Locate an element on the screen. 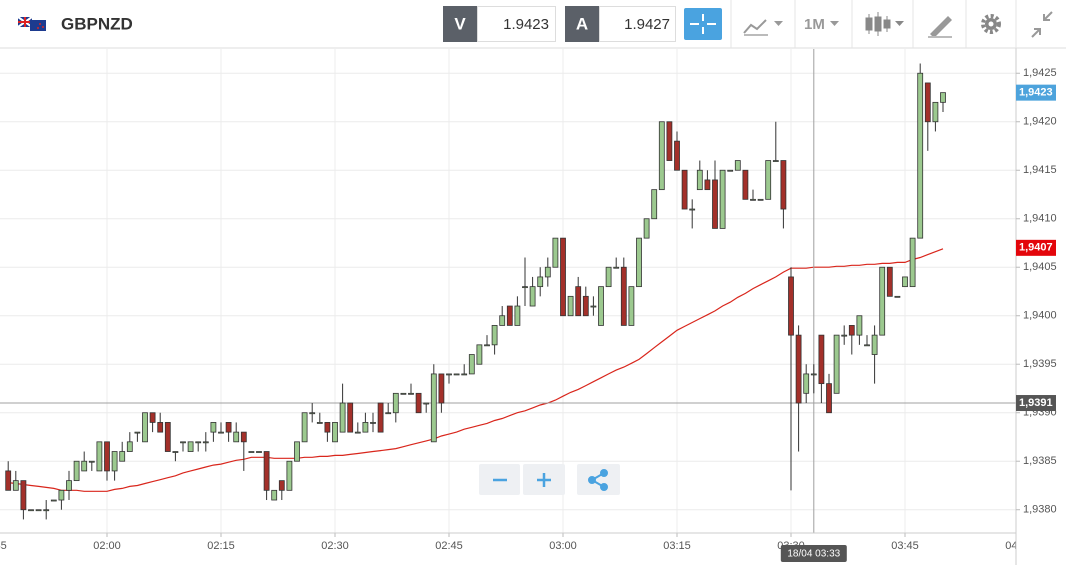 Image resolution: width=1066 pixels, height=565 pixels. share-button is located at coordinates (598, 479).